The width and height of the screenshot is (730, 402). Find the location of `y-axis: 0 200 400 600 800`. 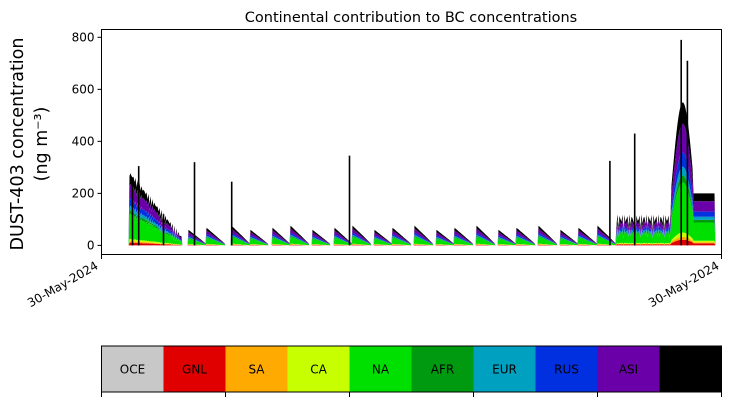

y-axis: 0 200 400 600 800 is located at coordinates (87, 141).